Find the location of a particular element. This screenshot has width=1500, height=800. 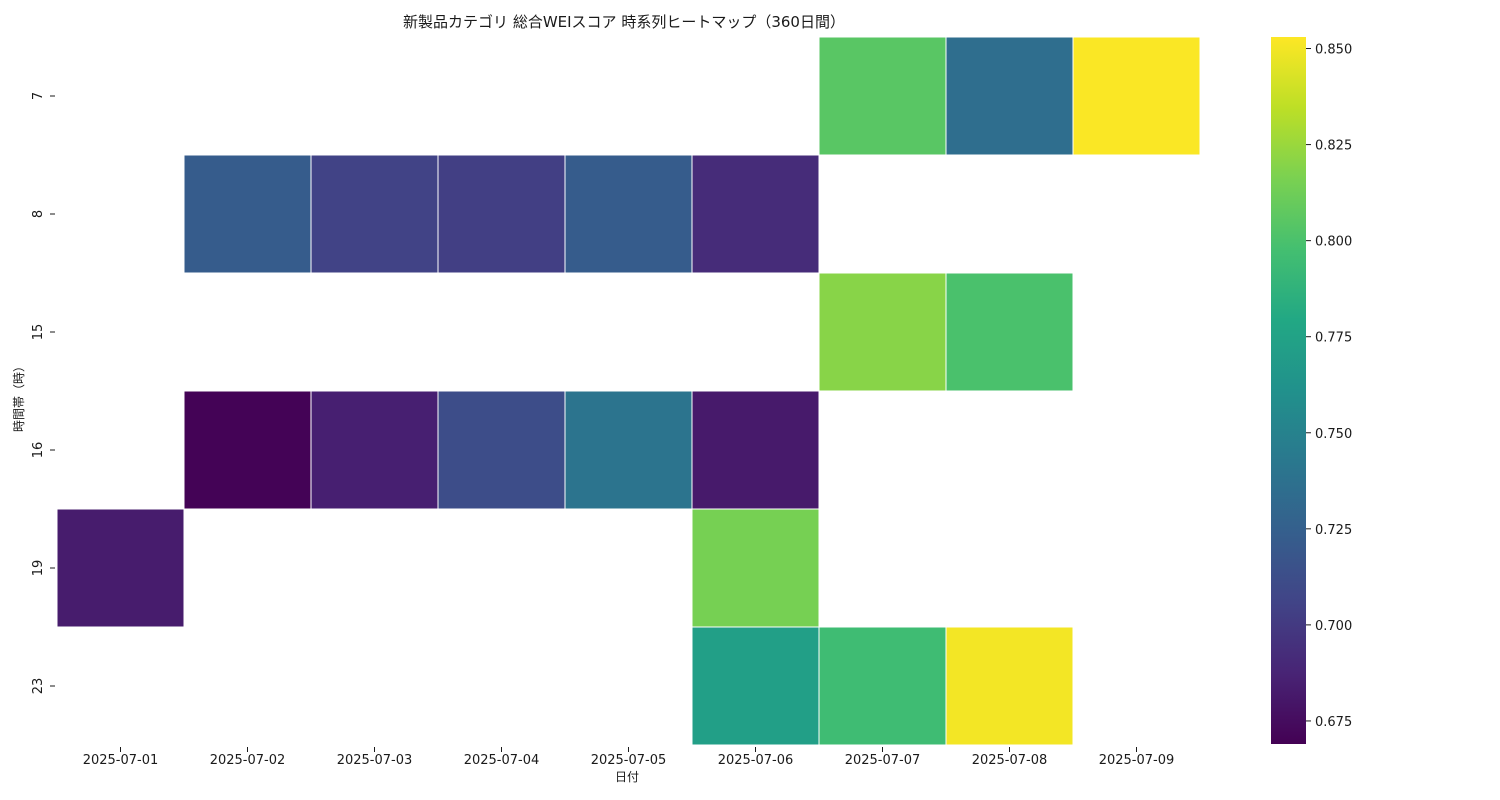

x-tick-label: 2025-07-08 is located at coordinates (1010, 760).